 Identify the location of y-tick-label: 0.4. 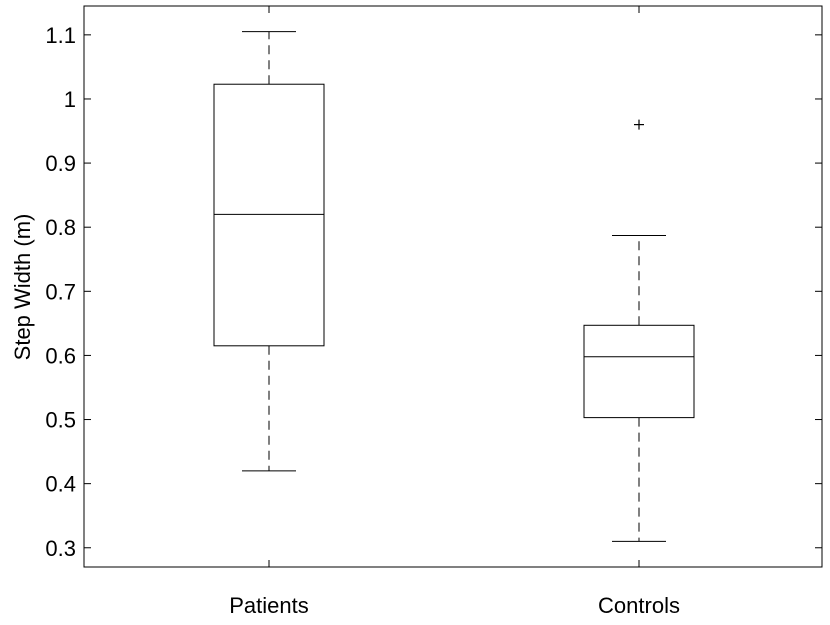
(60, 484).